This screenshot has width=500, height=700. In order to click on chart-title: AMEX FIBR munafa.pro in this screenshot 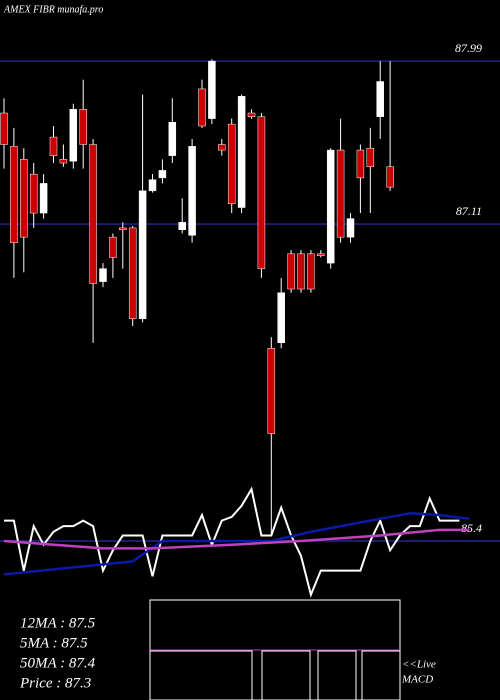, I will do `click(53, 9)`.